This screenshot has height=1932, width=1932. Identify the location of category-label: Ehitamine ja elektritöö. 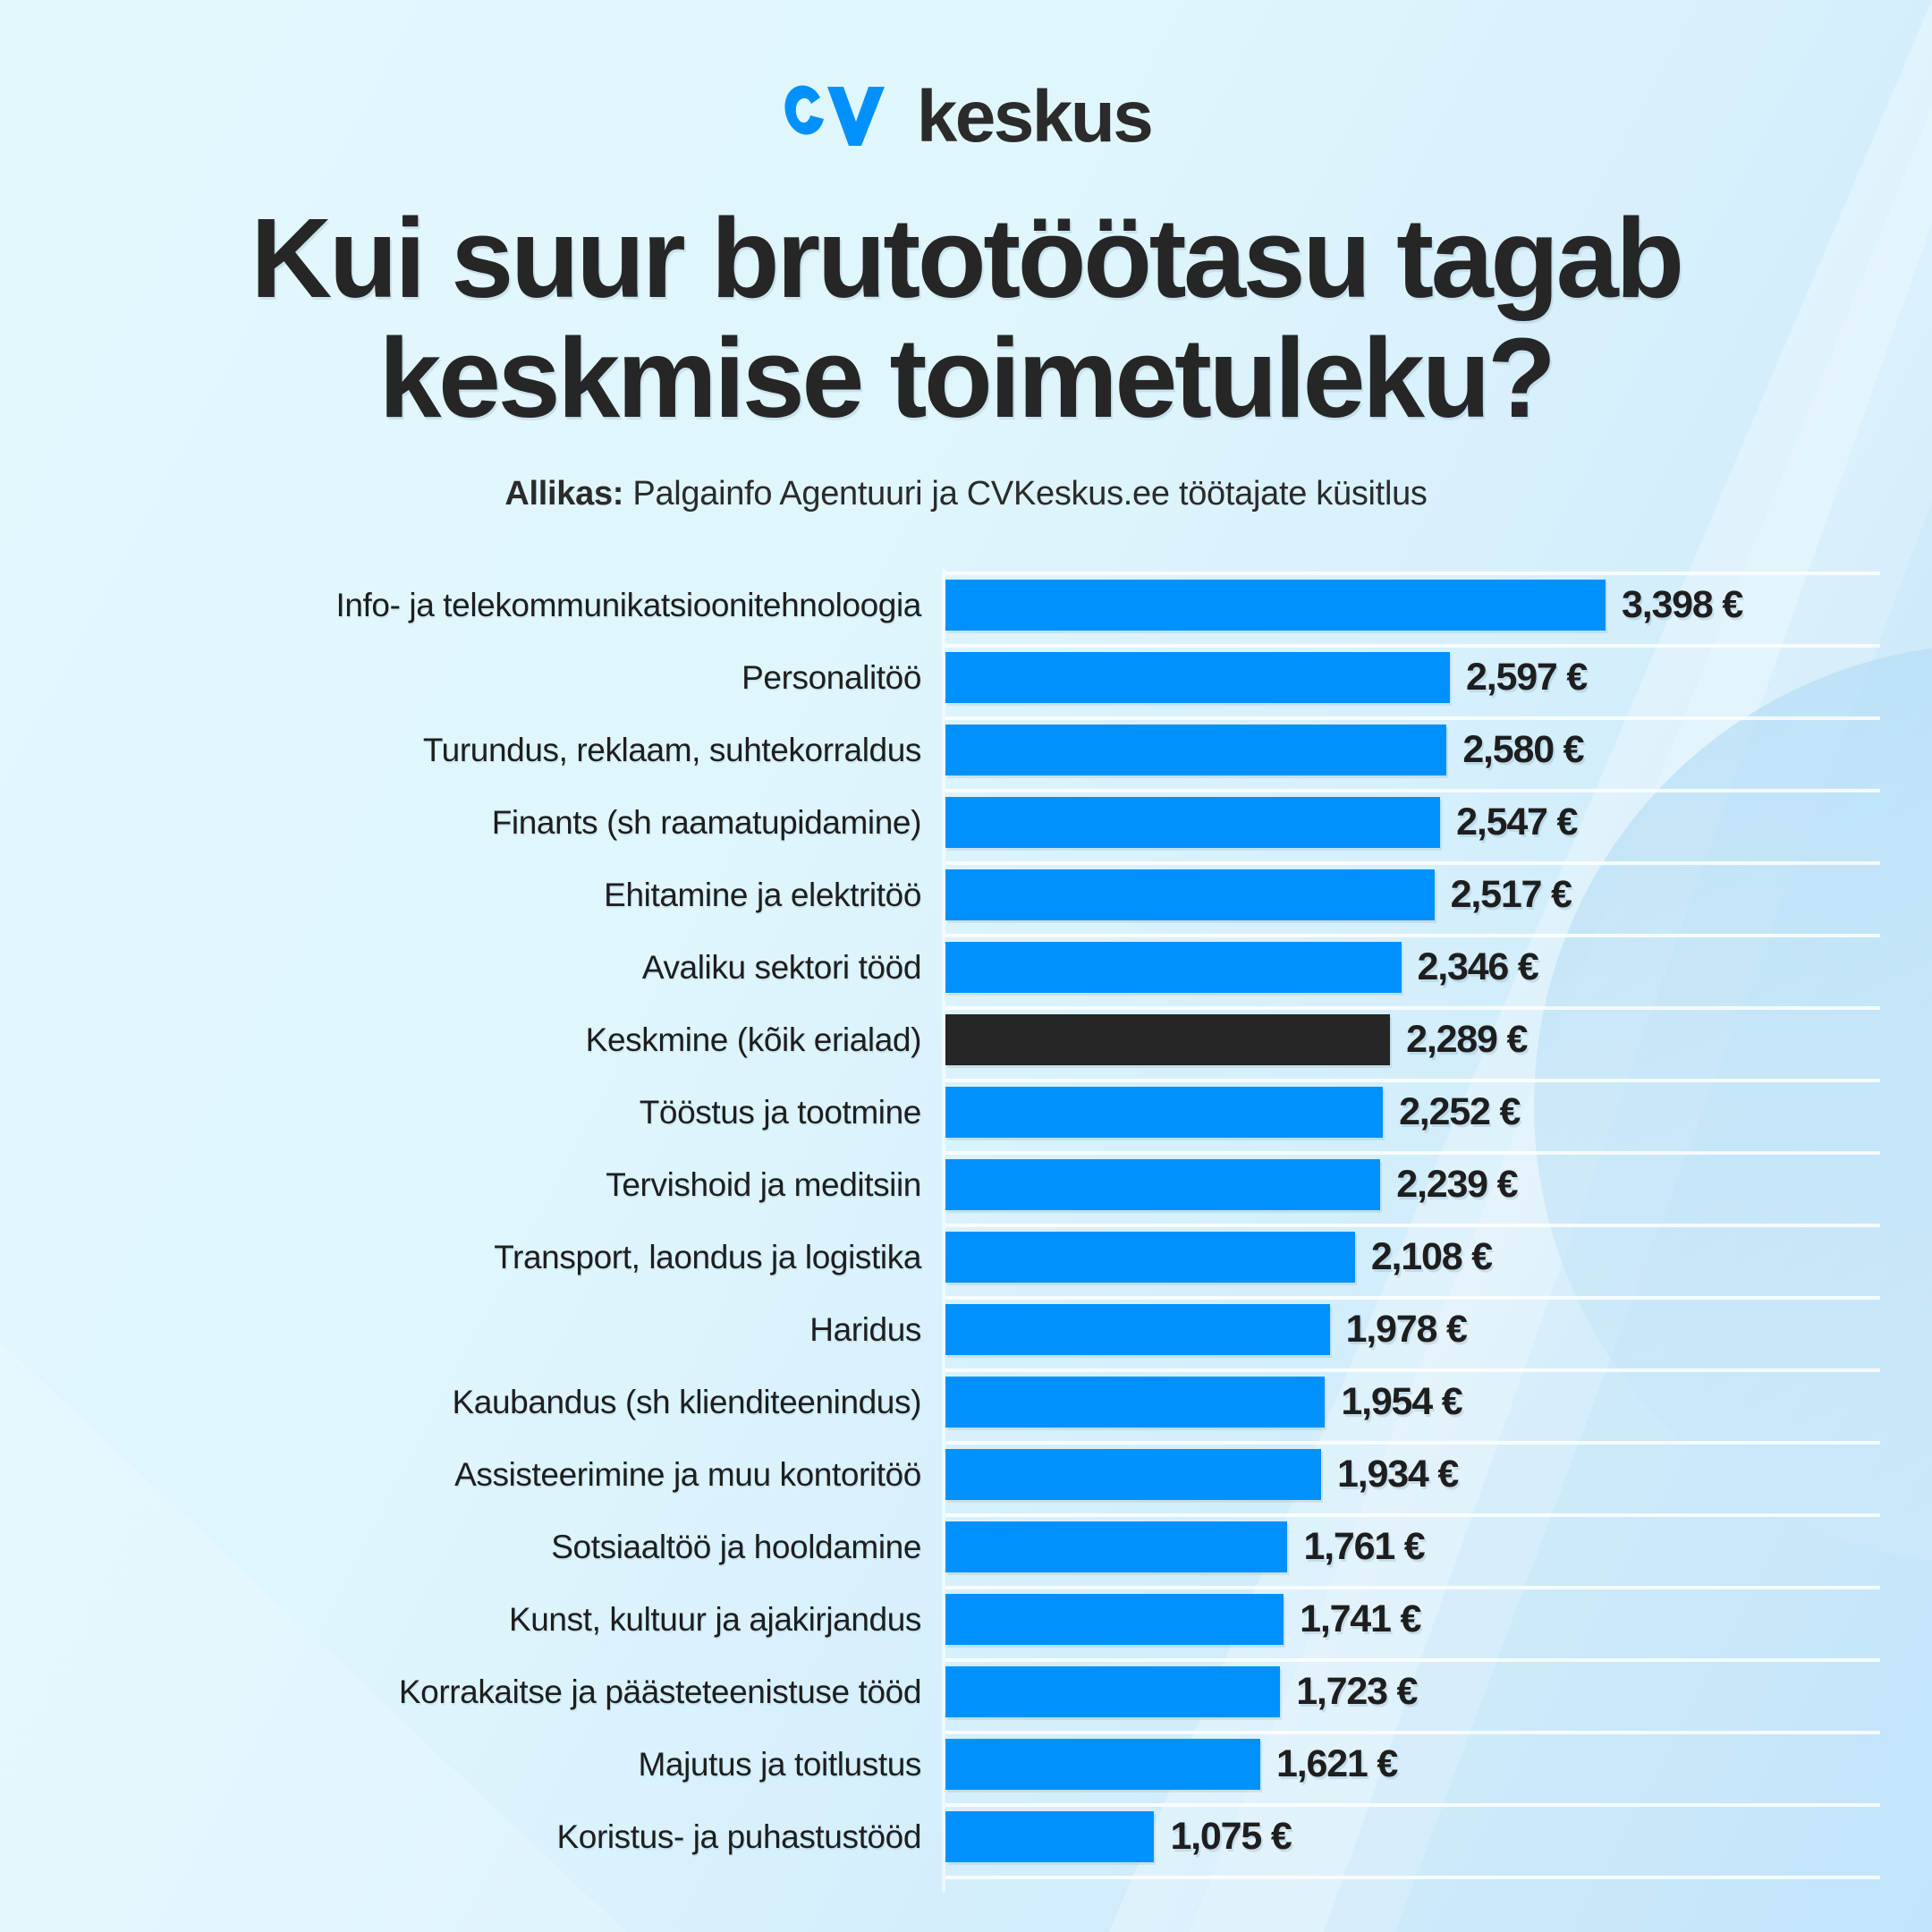
(762, 894).